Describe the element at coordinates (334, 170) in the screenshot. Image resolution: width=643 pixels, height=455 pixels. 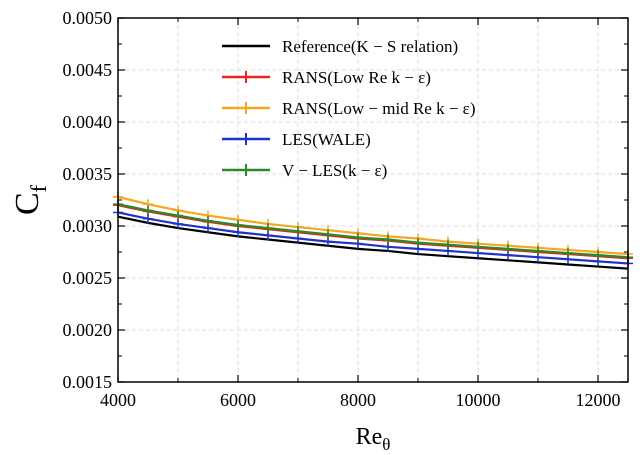
I see `legend-label: V − LES(k − ε)` at that location.